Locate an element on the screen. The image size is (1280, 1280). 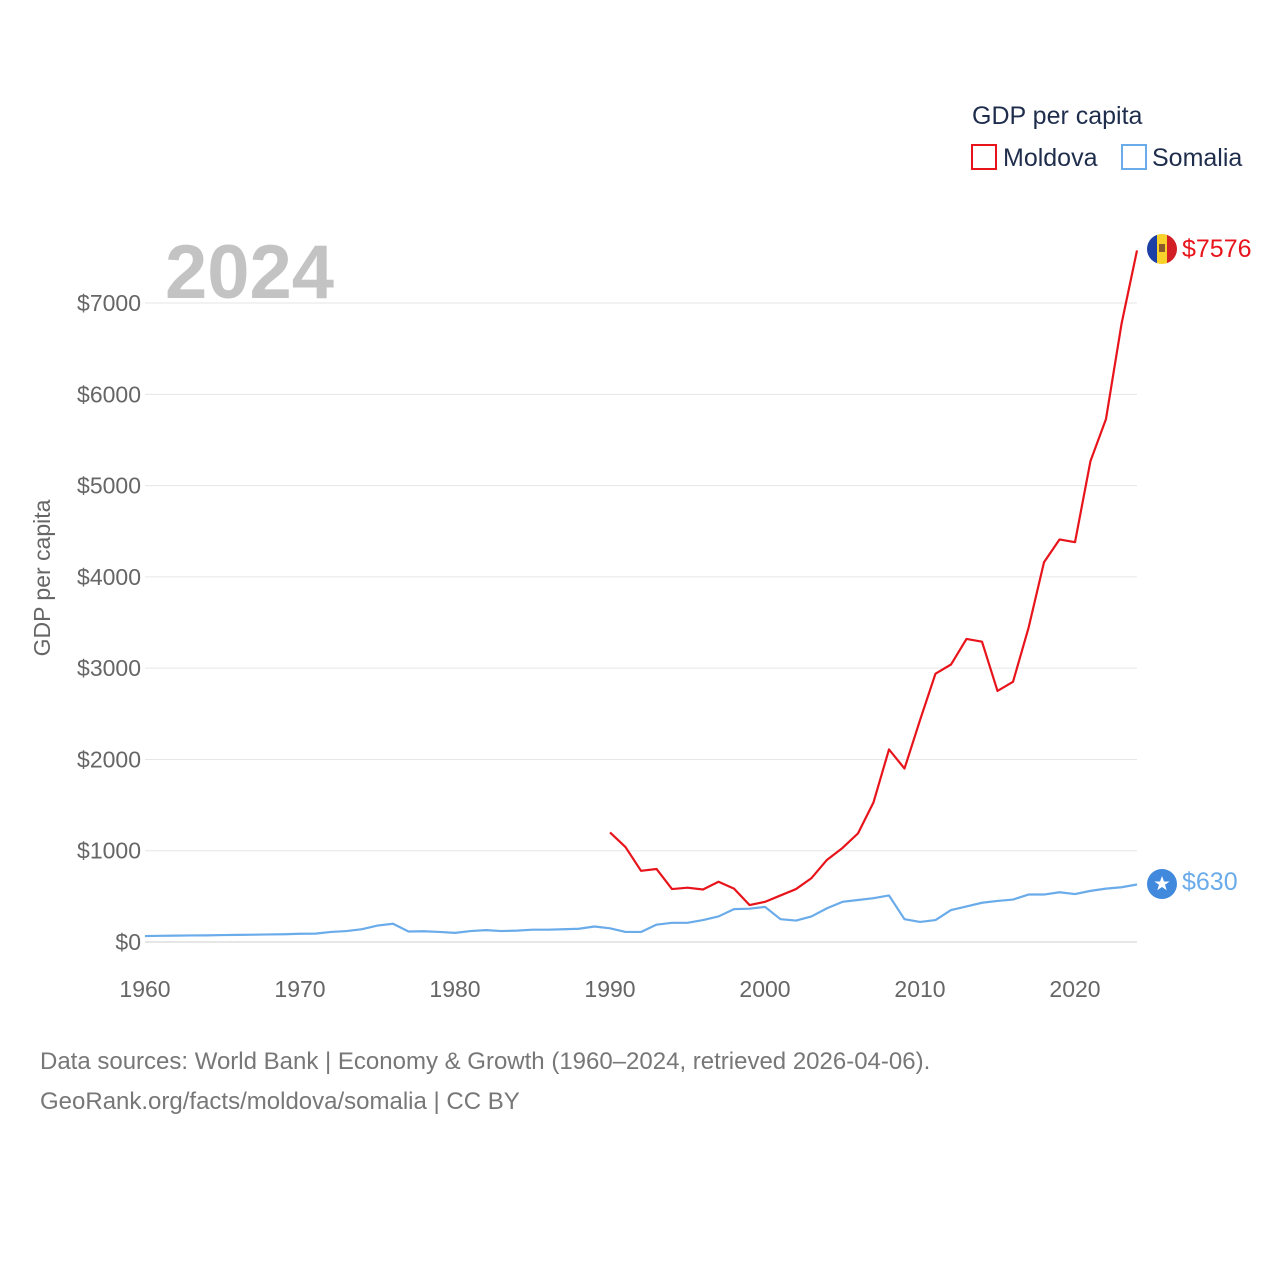
x-tick-label: 1980 is located at coordinates (454, 989).